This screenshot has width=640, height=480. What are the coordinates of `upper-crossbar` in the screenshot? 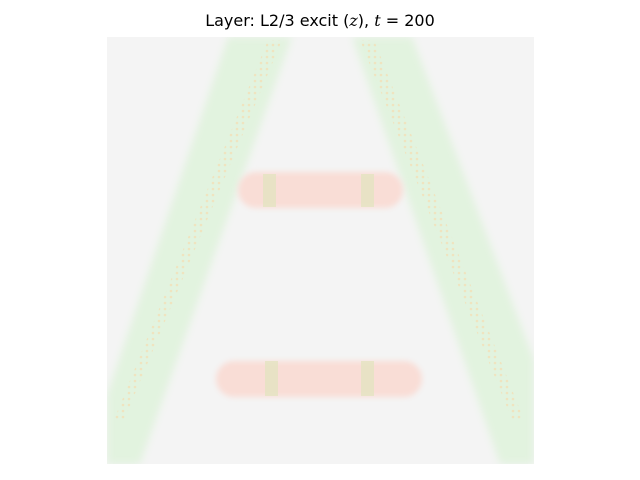 It's located at (320, 190).